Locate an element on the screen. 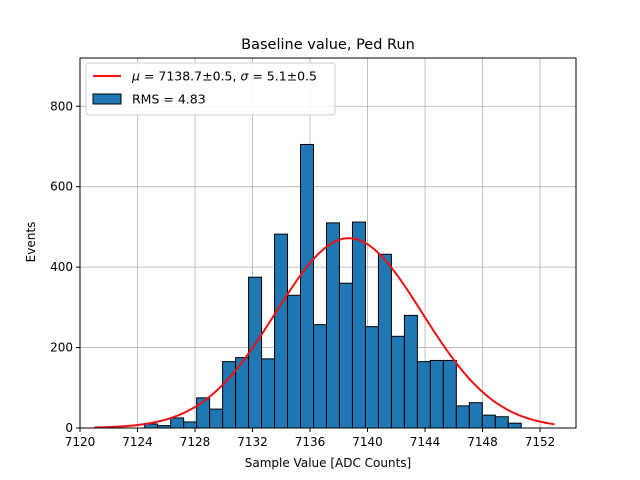 The image size is (640, 480). x-tick-label: 7136 is located at coordinates (310, 442).